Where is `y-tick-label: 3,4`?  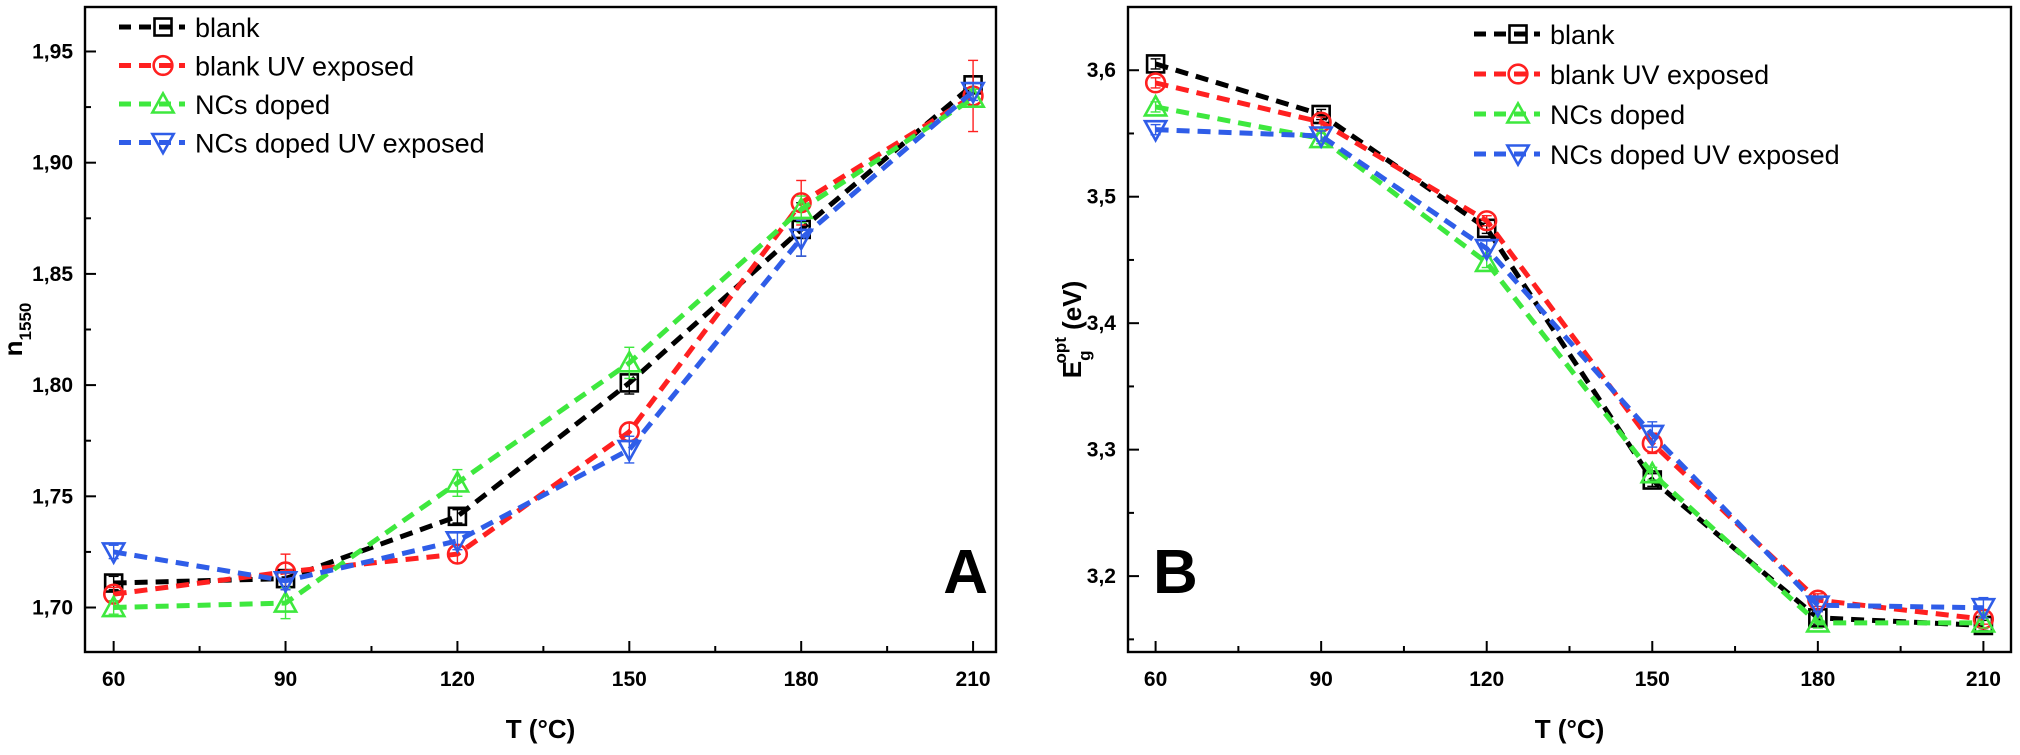
y-tick-label: 3,4 is located at coordinates (1102, 323).